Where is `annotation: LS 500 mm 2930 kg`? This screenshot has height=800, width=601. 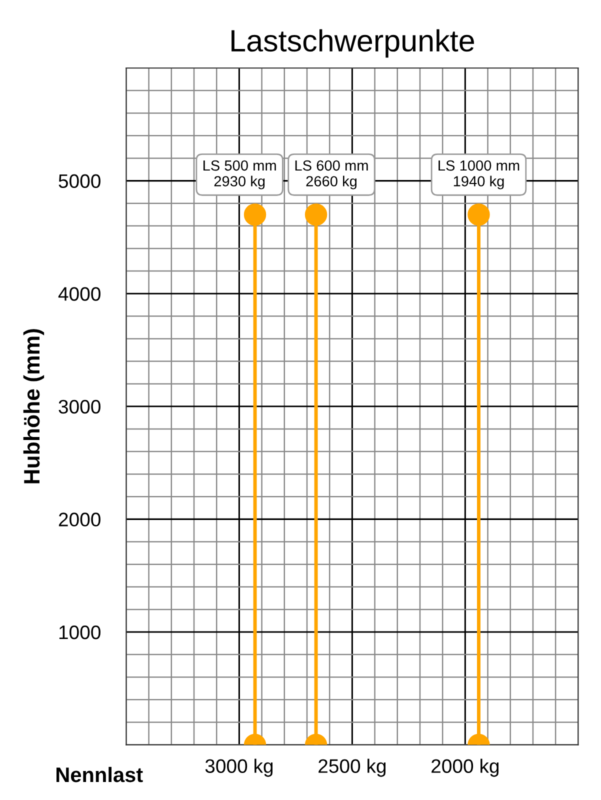 annotation: LS 500 mm 2930 kg is located at coordinates (239, 175).